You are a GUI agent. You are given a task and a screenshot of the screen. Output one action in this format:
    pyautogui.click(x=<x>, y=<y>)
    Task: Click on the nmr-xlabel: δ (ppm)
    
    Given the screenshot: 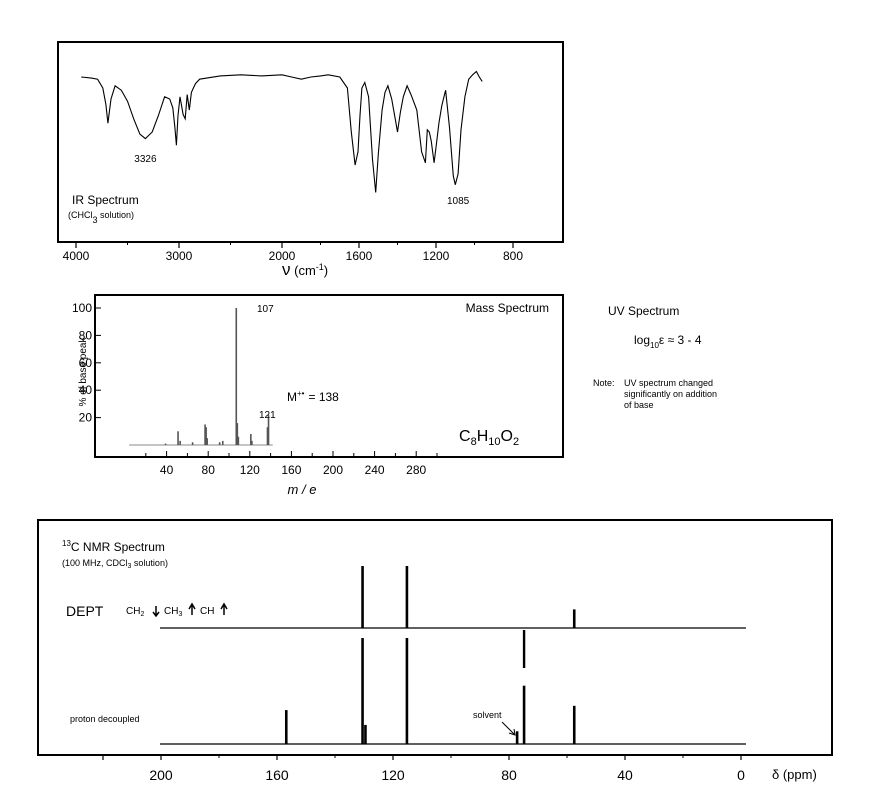 What is the action you would take?
    pyautogui.click(x=794, y=774)
    